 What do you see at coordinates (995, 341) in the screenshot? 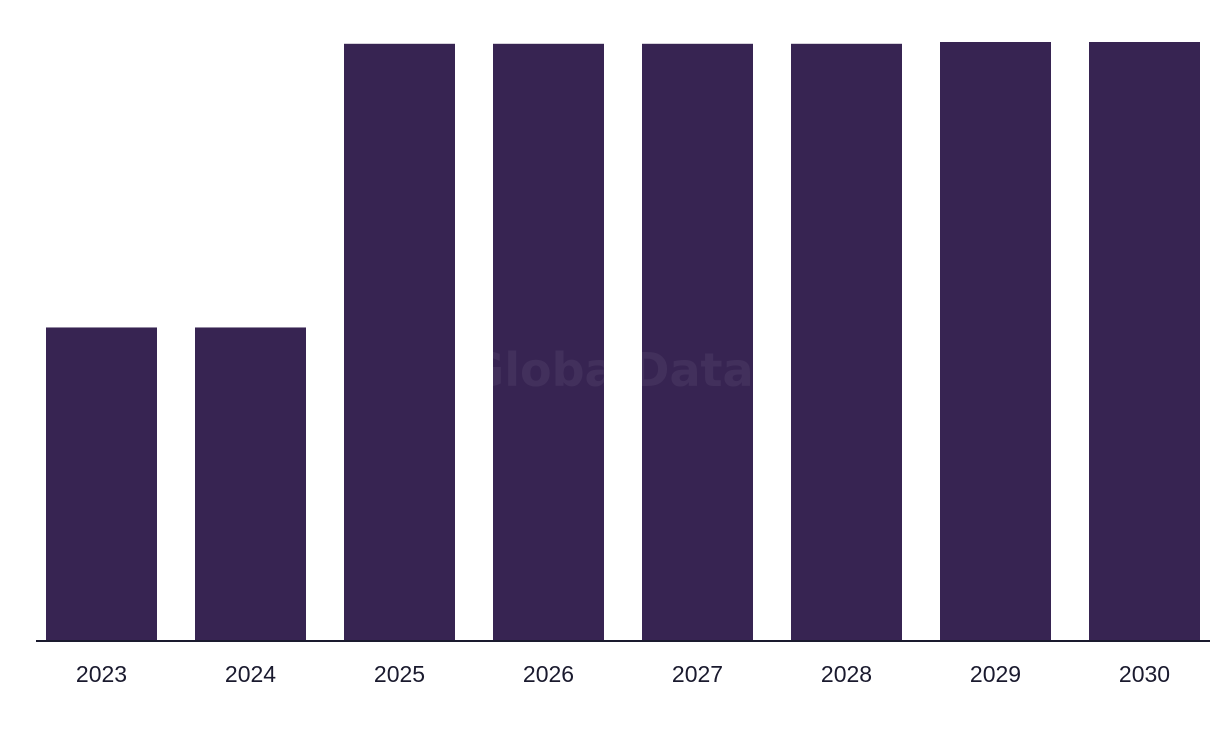
I see `bar-2029` at bounding box center [995, 341].